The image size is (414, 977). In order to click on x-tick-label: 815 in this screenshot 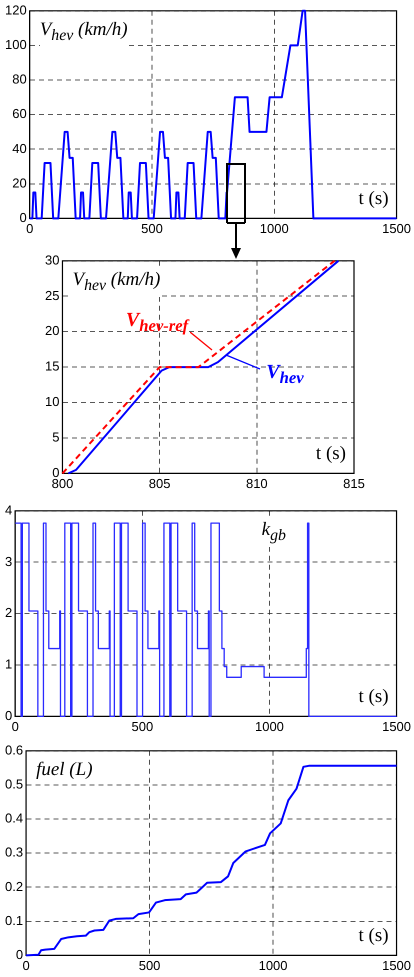, I will do `click(354, 483)`.